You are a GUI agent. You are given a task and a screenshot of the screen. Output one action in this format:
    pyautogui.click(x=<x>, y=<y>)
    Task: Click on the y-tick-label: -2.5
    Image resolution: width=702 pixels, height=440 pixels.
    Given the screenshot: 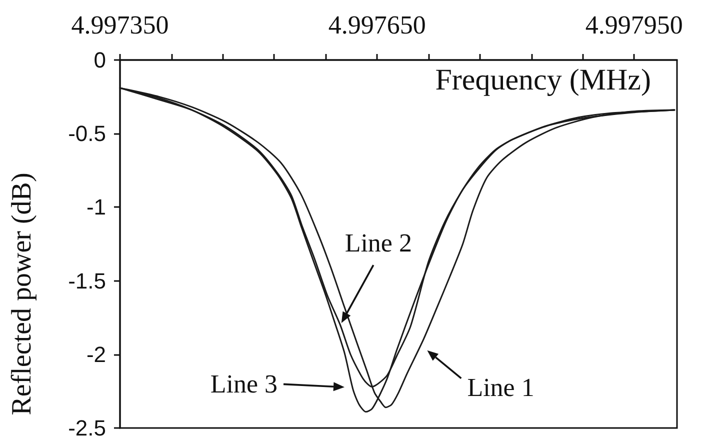 What is the action you would take?
    pyautogui.click(x=87, y=428)
    